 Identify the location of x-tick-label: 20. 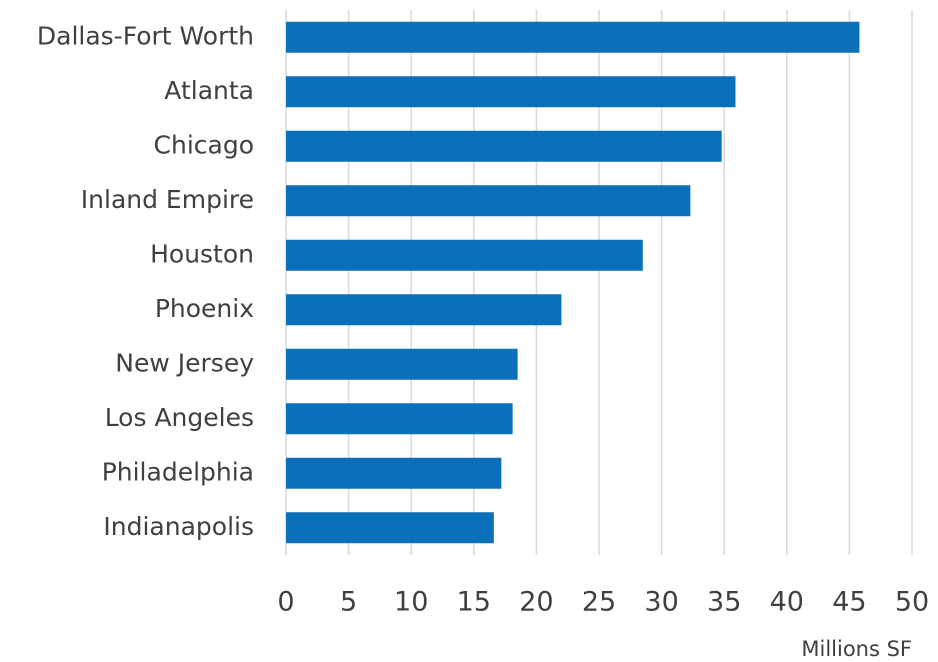
(536, 602).